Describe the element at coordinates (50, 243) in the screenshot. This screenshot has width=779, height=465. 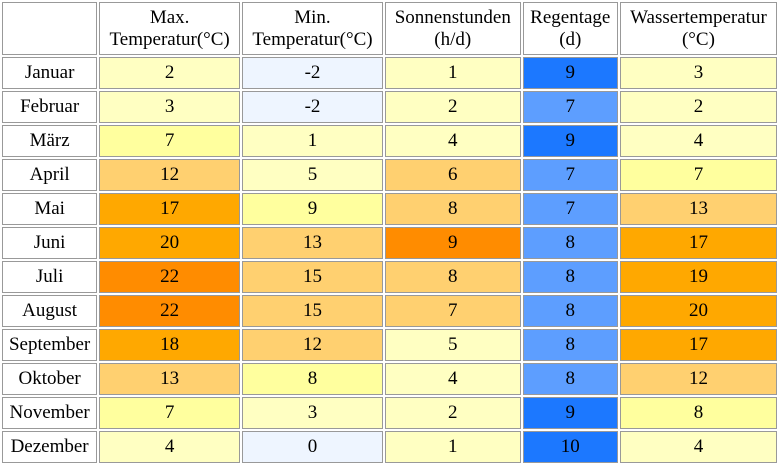
I see `month-label: Juni` at that location.